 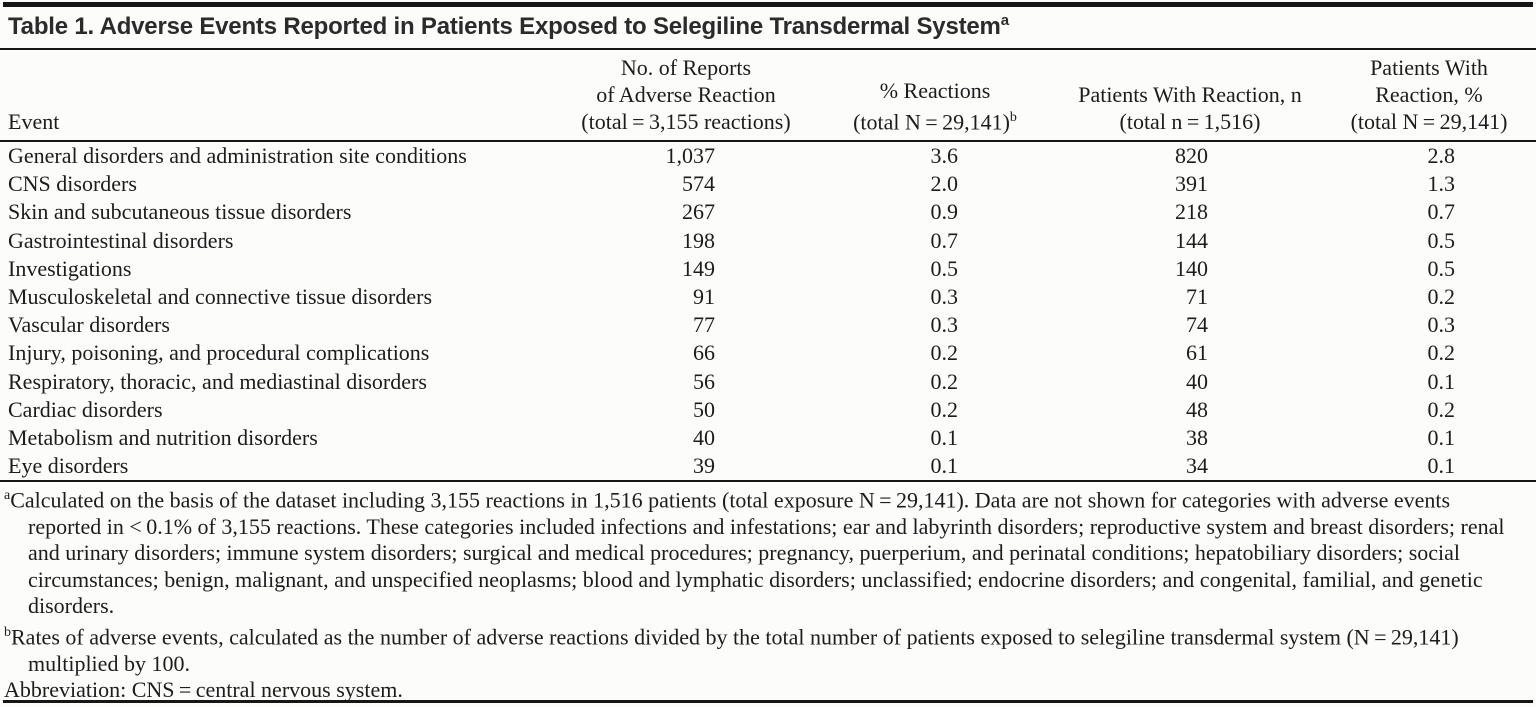 I want to click on column-header-line: Patients With Reaction, n, so click(x=1190, y=94).